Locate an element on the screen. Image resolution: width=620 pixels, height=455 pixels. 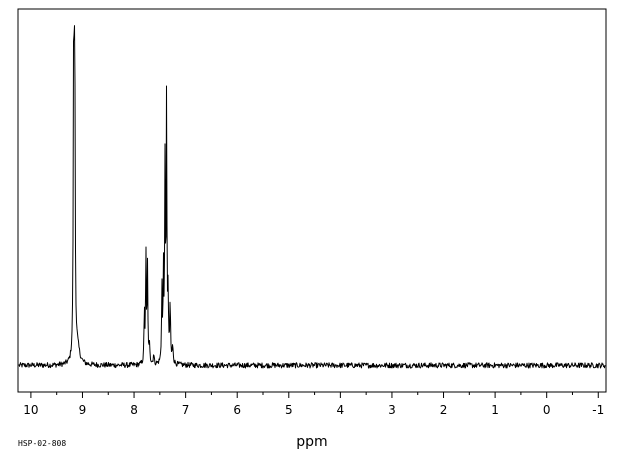
x-tick-label: 10 is located at coordinates (30, 410).